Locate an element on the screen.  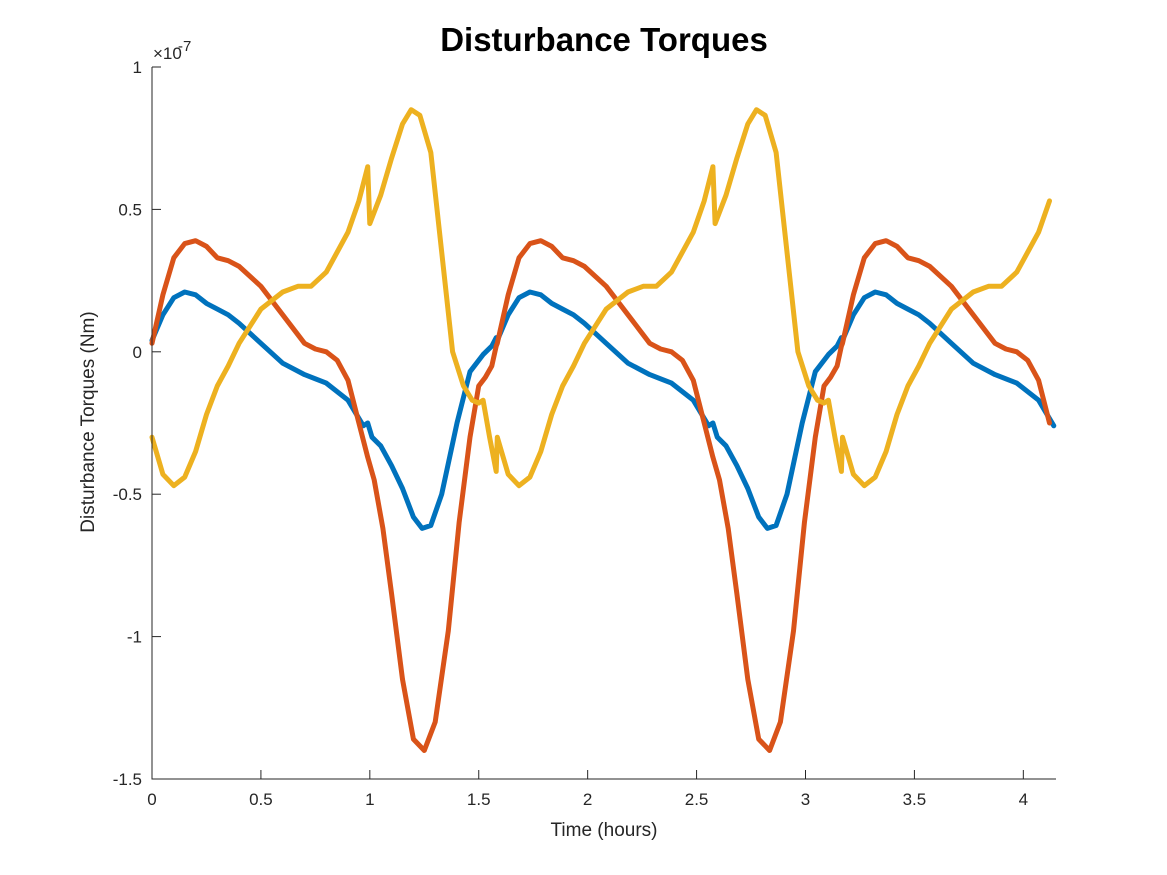
y-tick-label: 0 is located at coordinates (137, 352).